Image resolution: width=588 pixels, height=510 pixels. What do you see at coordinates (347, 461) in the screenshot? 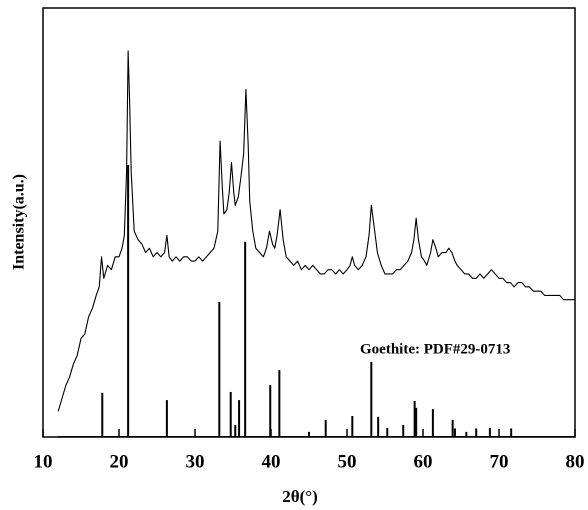
I see `x-tick-label: 50` at bounding box center [347, 461].